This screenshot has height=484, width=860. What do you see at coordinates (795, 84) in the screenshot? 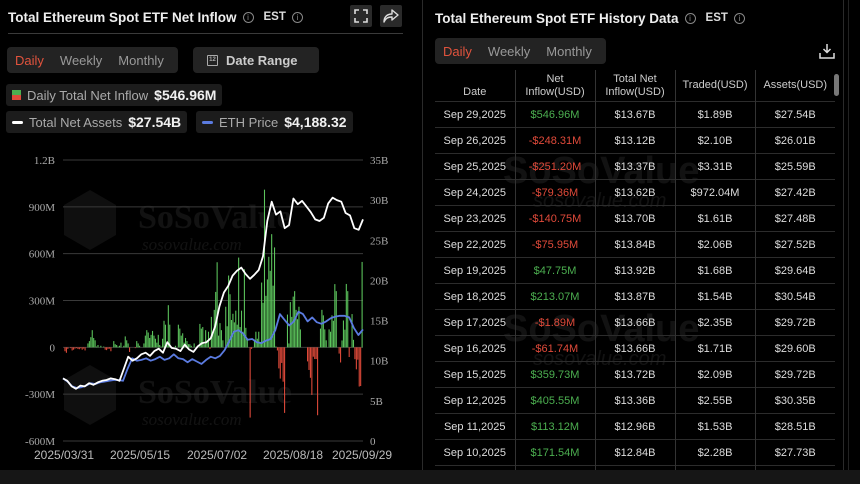
I see `col-header-assets: Assets(USD)` at bounding box center [795, 84].